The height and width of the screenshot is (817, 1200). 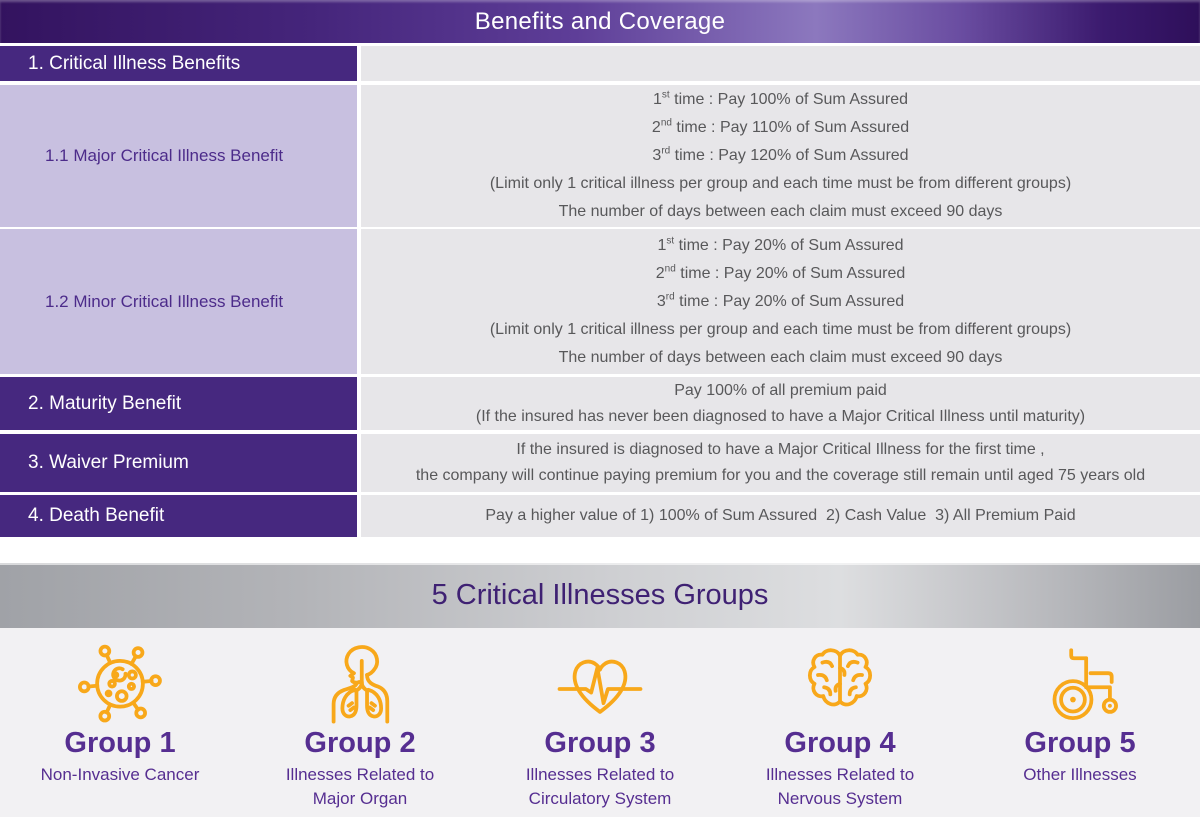 What do you see at coordinates (780, 390) in the screenshot?
I see `benefit-line: Pay 100% of all premium paid` at bounding box center [780, 390].